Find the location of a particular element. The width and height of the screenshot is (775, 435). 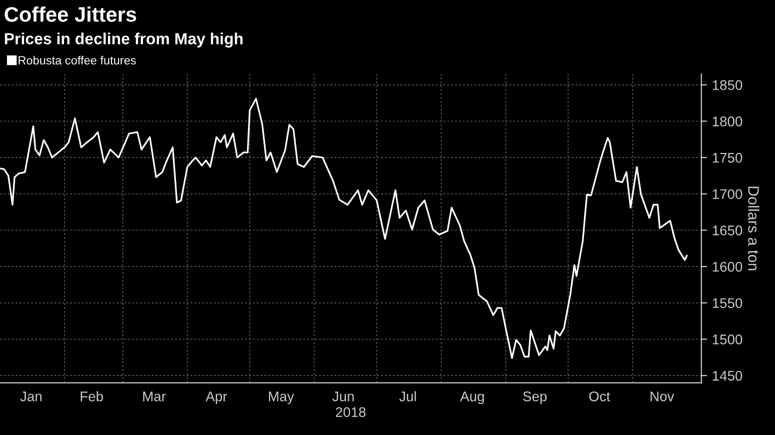

x-tick-label: Jan is located at coordinates (31, 397).